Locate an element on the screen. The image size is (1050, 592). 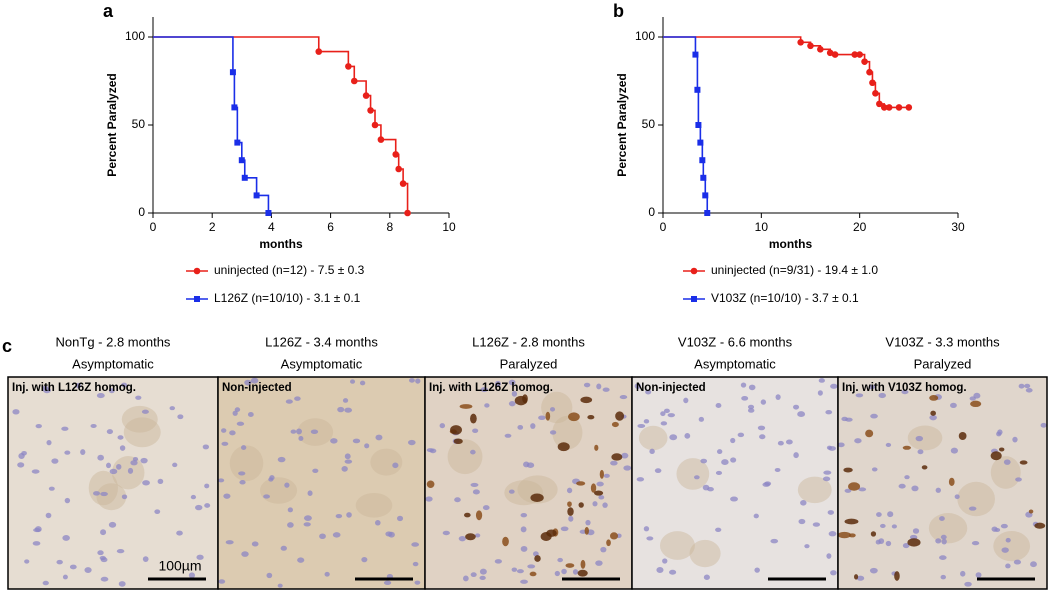
x-tick-label: 30 is located at coordinates (958, 227).